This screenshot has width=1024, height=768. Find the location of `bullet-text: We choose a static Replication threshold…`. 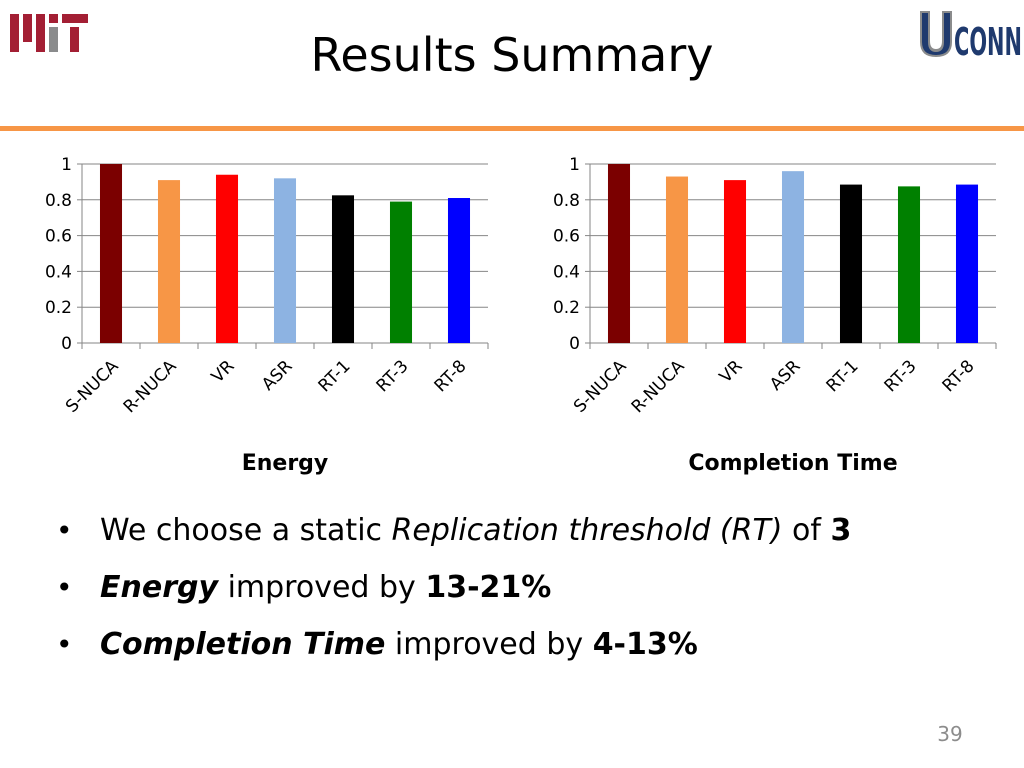

bullet-text: We choose a static Replication threshold… is located at coordinates (475, 530).